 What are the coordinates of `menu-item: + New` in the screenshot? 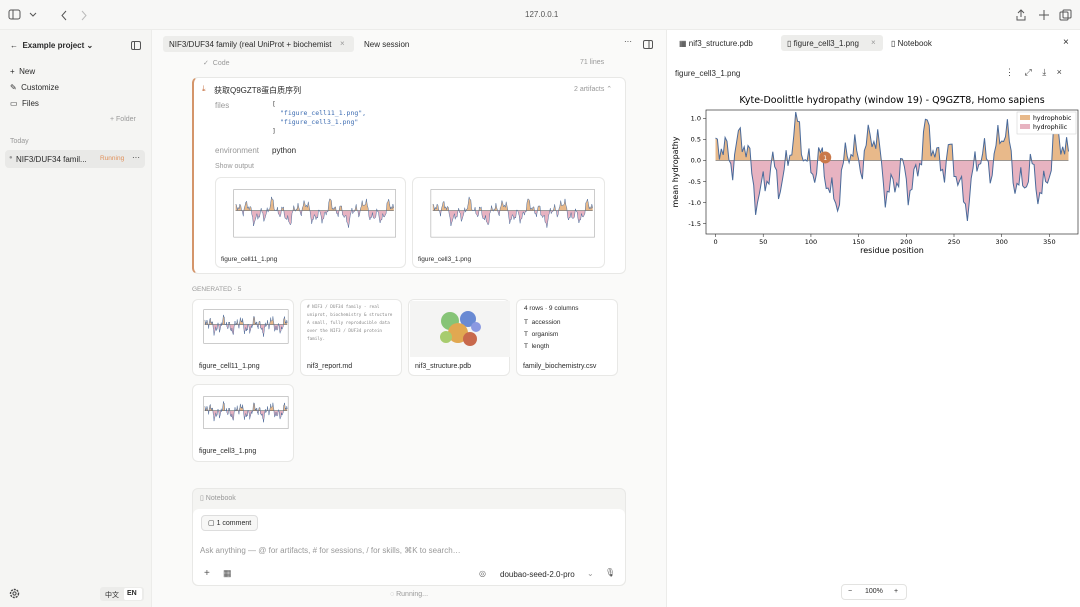 It's located at (23, 71).